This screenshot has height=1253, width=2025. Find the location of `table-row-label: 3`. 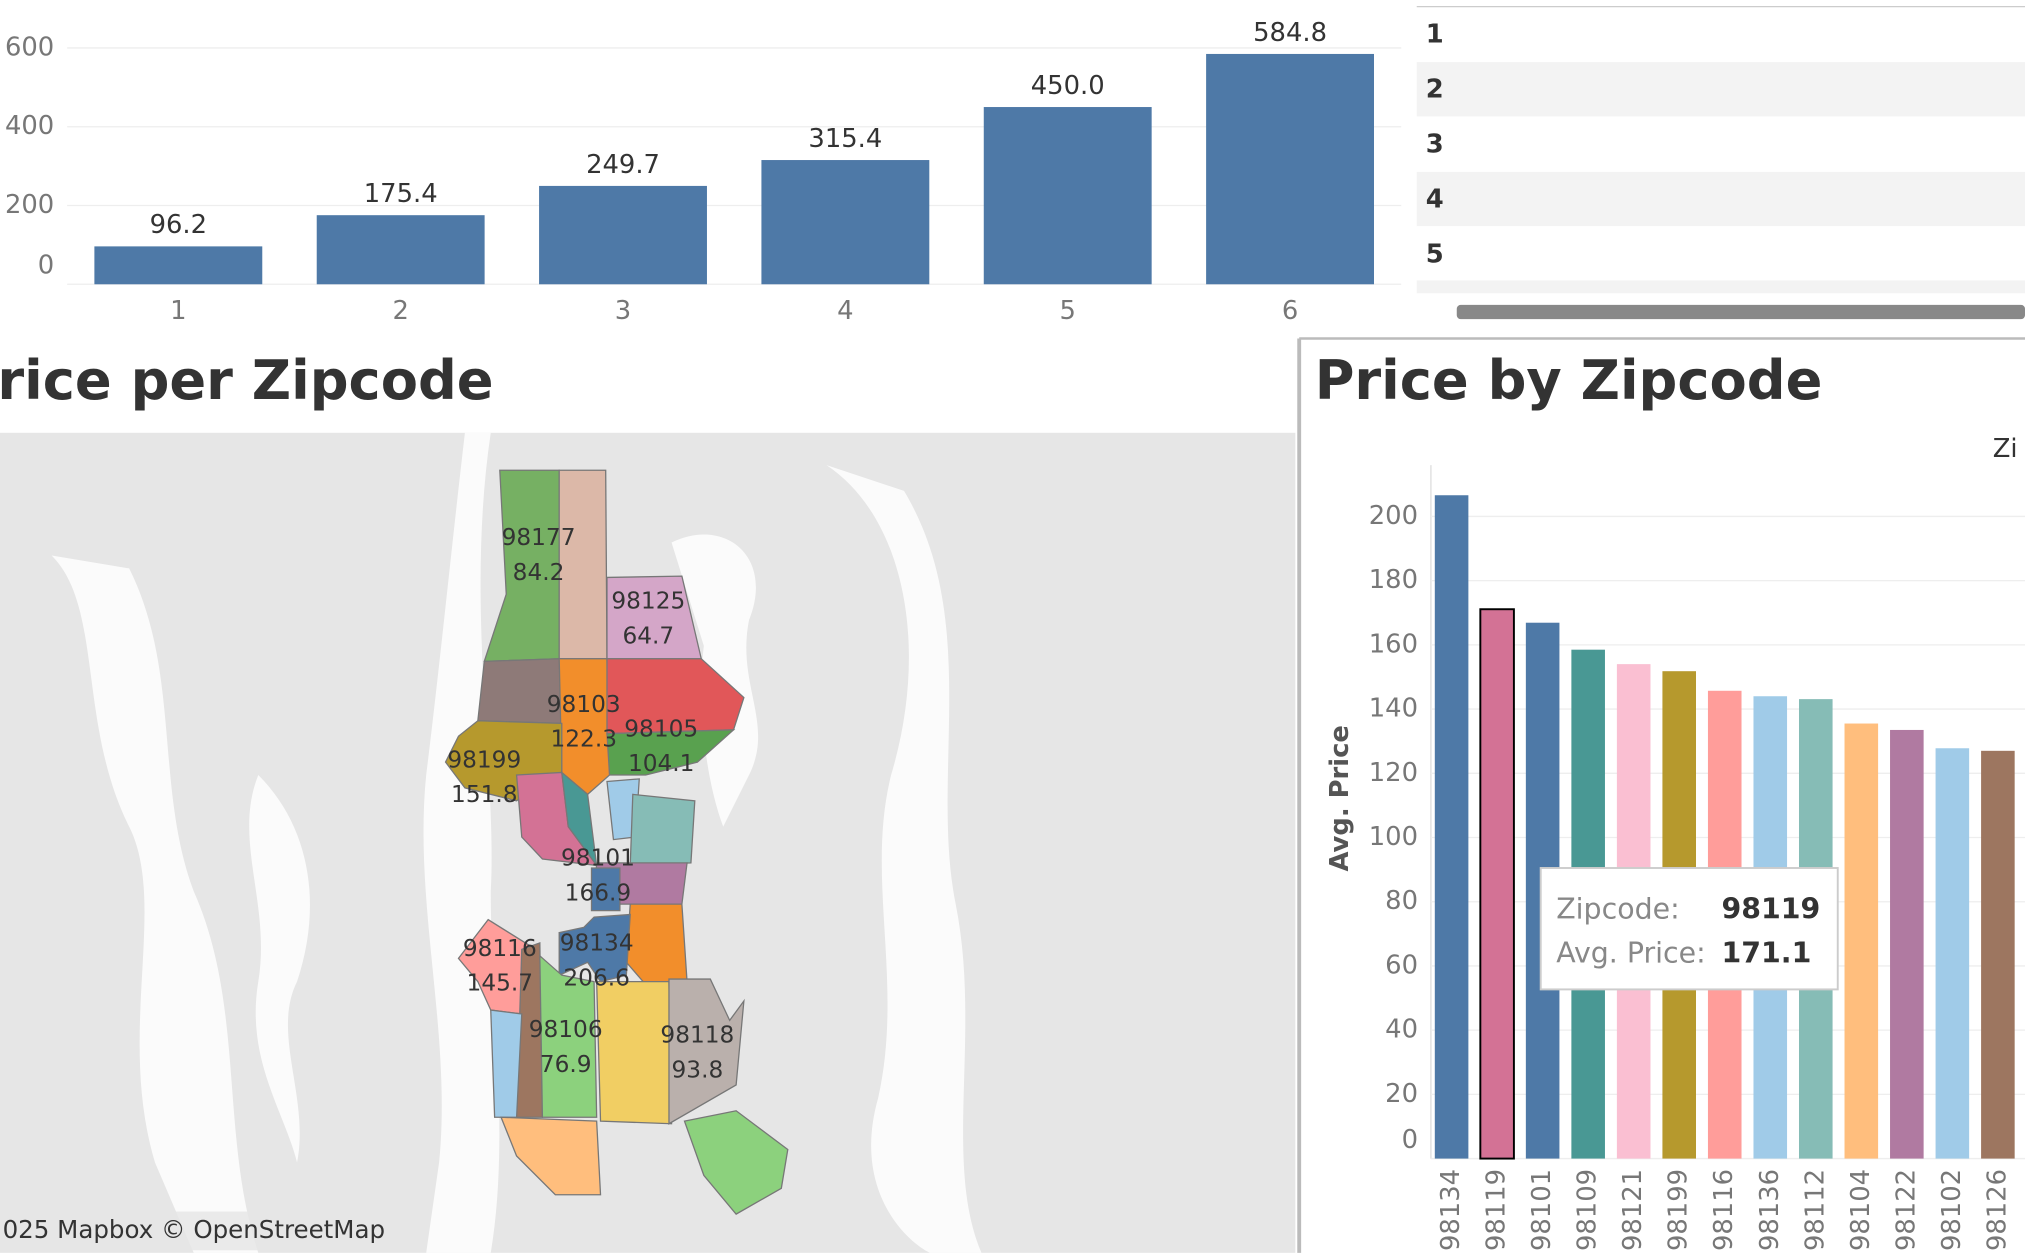

table-row-label: 3 is located at coordinates (1435, 145).